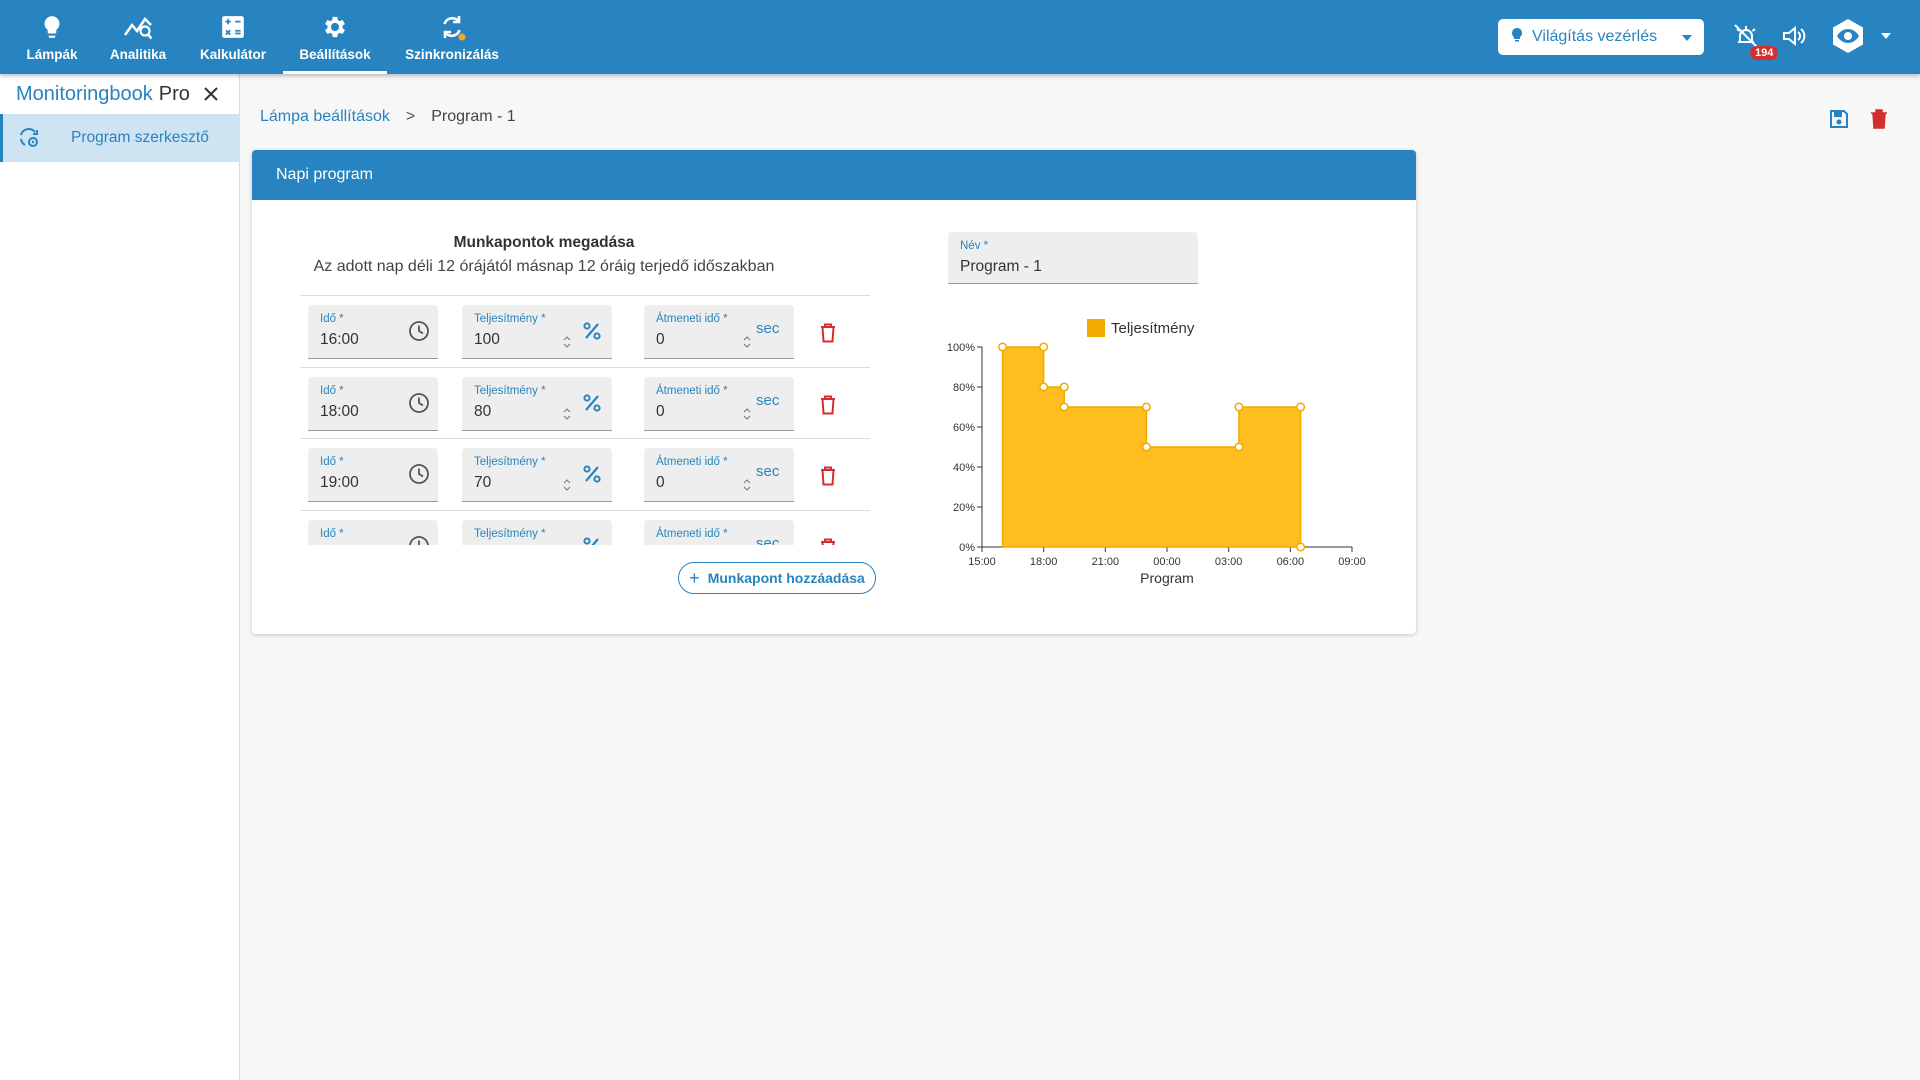  I want to click on x-tick-label: 06:00, so click(1291, 562).